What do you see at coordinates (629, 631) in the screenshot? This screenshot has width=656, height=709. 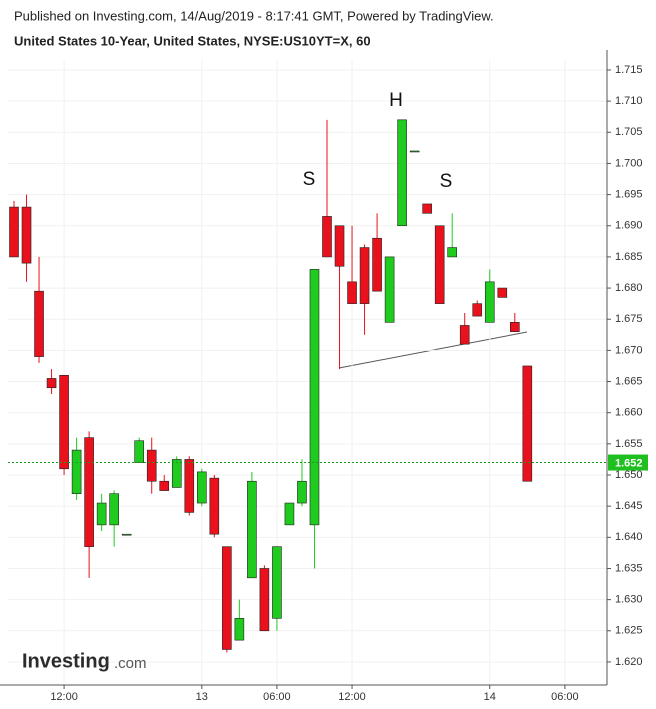 I see `y-tick-label: 1.625` at bounding box center [629, 631].